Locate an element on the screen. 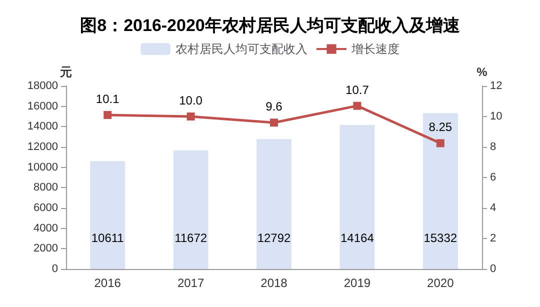  y-tick-label: 8000 is located at coordinates (46, 188).